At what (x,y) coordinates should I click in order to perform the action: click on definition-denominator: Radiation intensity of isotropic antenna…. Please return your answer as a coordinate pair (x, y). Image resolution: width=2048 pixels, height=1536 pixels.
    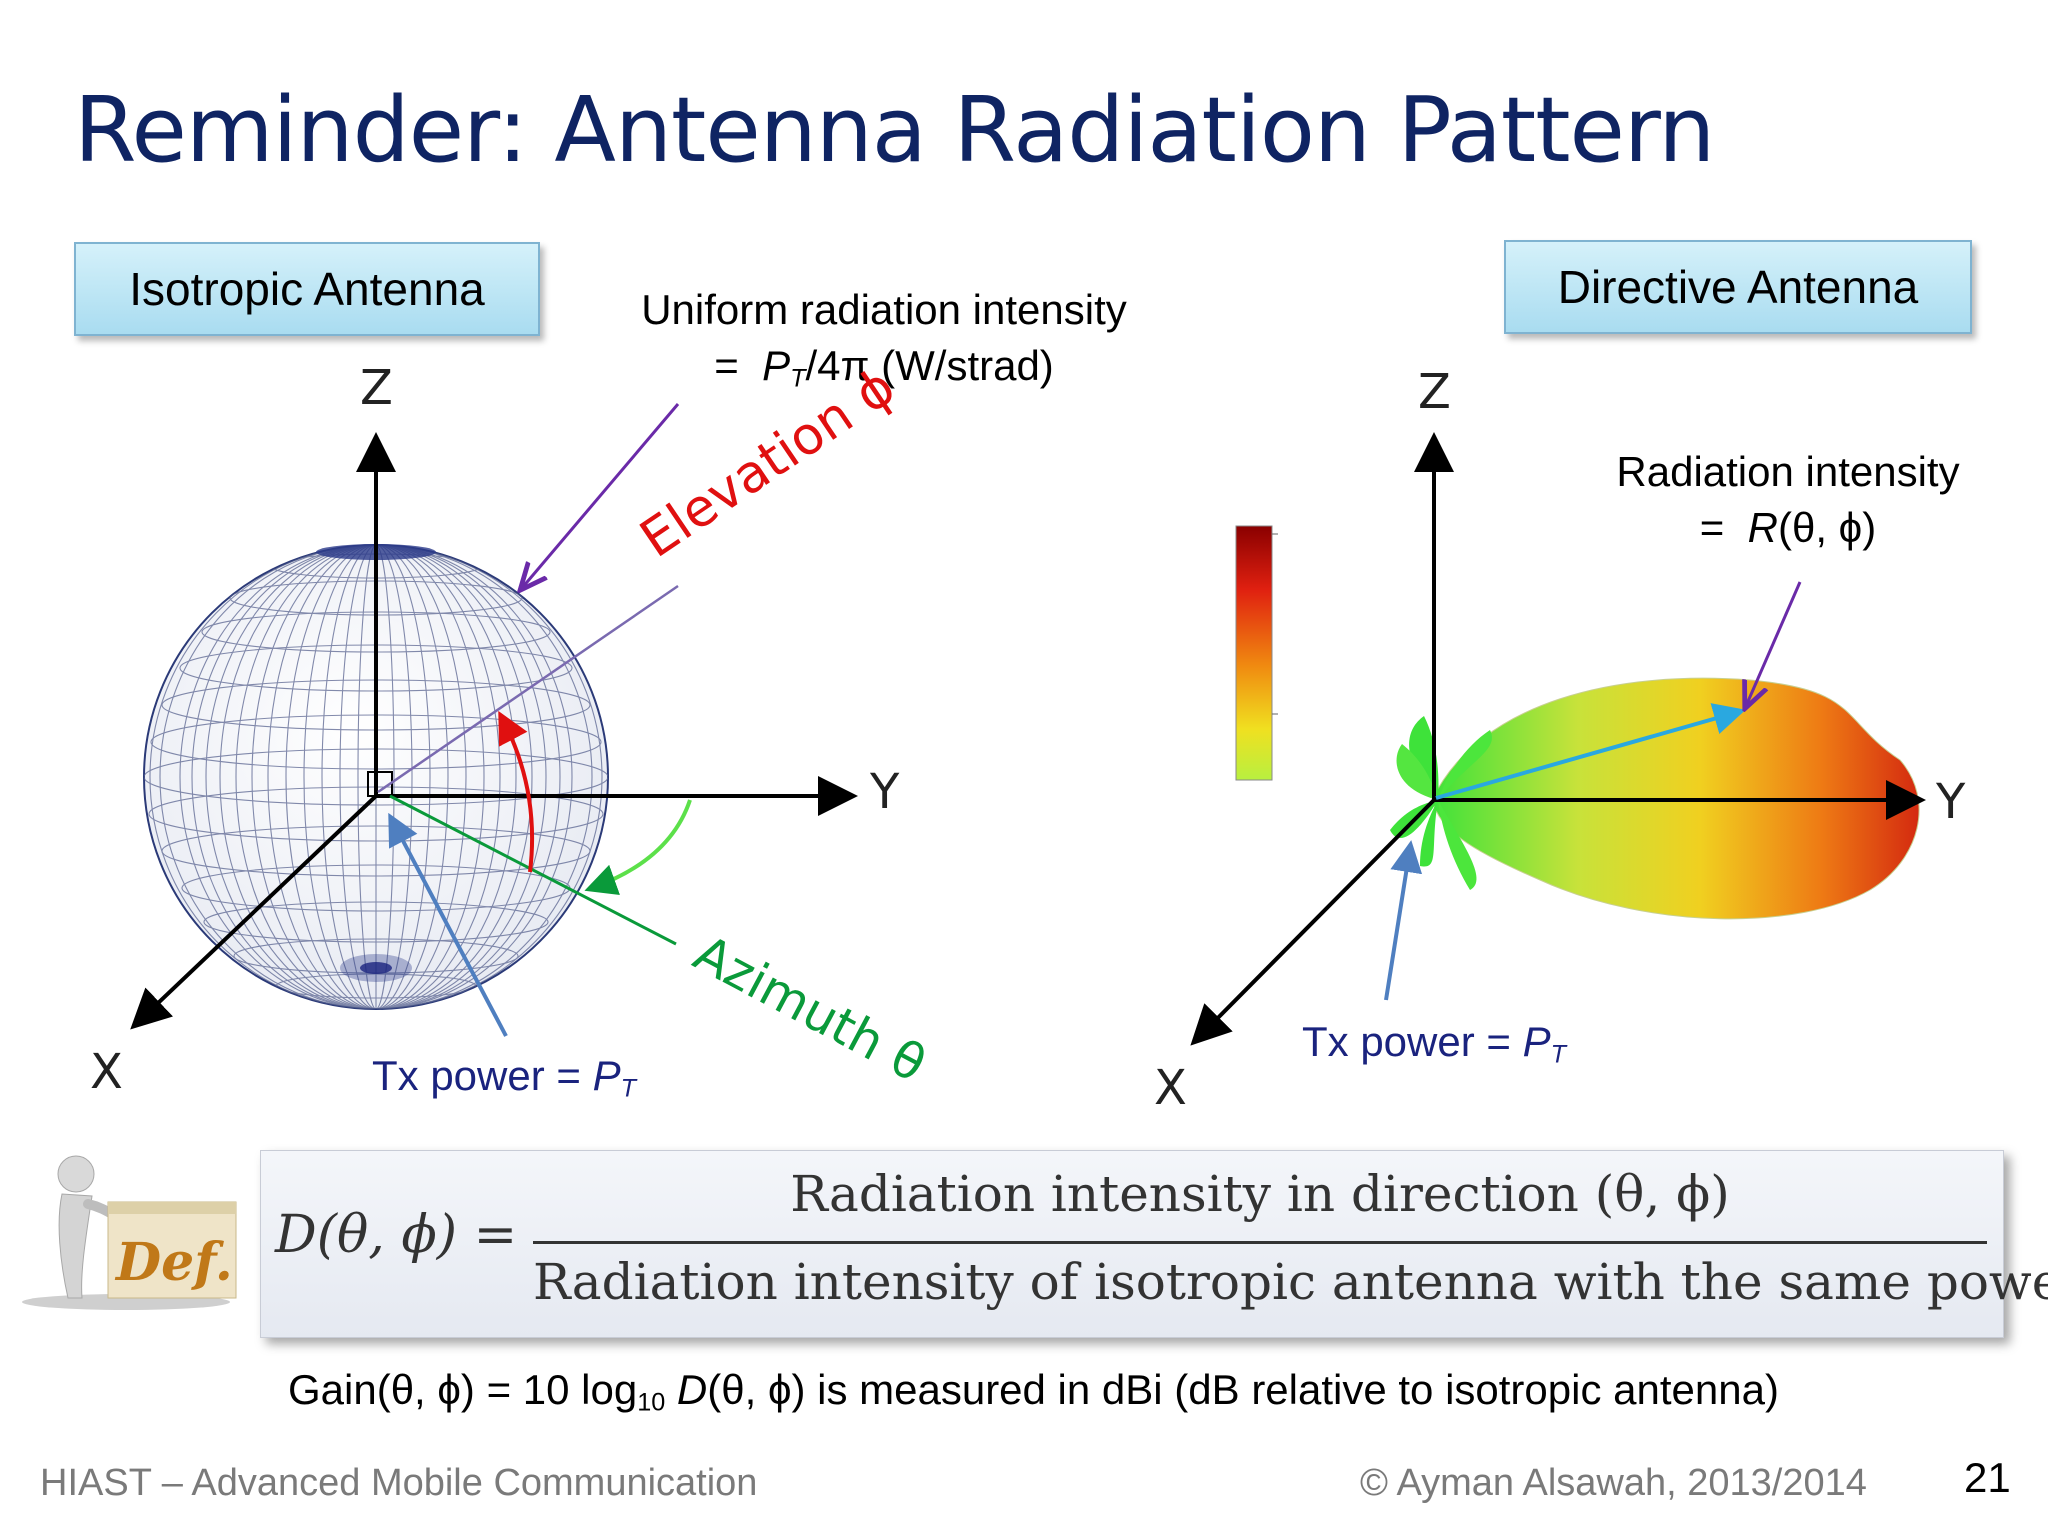
    Looking at the image, I should click on (1290, 1282).